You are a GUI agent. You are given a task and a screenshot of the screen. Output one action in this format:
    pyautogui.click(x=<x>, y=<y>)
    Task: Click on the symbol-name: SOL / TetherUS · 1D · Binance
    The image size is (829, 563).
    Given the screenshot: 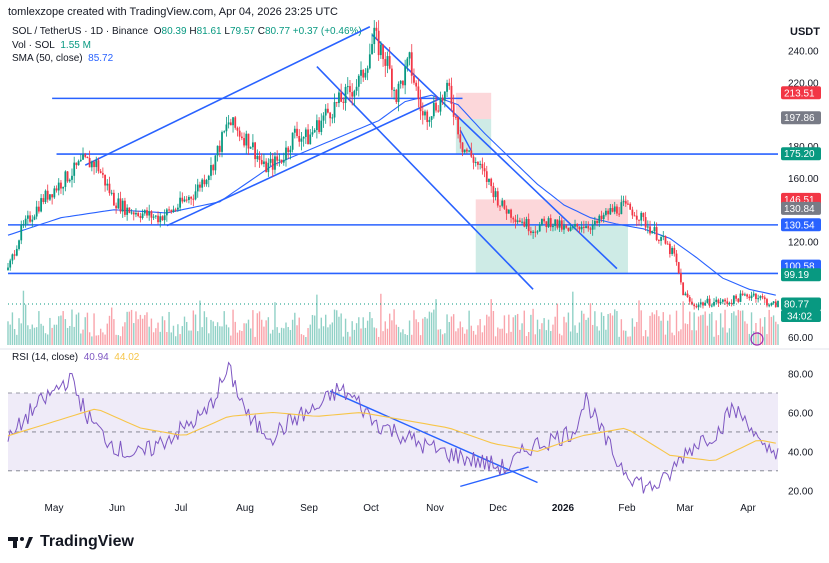 What is the action you would take?
    pyautogui.click(x=80, y=31)
    